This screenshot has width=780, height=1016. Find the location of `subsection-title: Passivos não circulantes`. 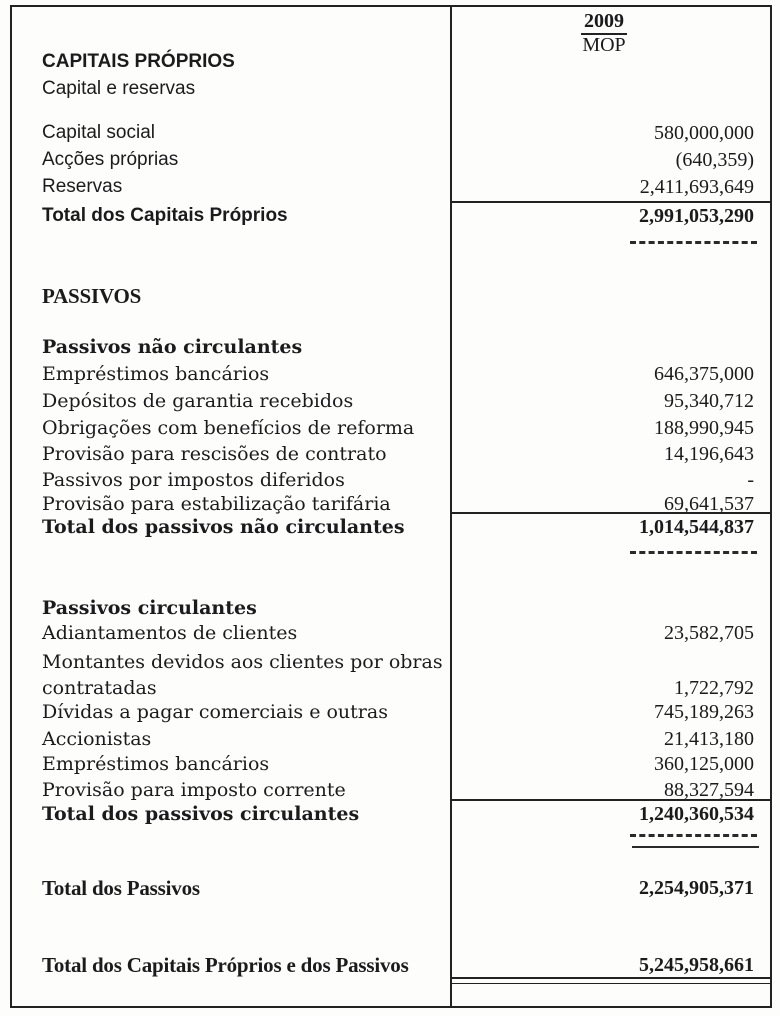

subsection-title: Passivos não circulantes is located at coordinates (172, 347).